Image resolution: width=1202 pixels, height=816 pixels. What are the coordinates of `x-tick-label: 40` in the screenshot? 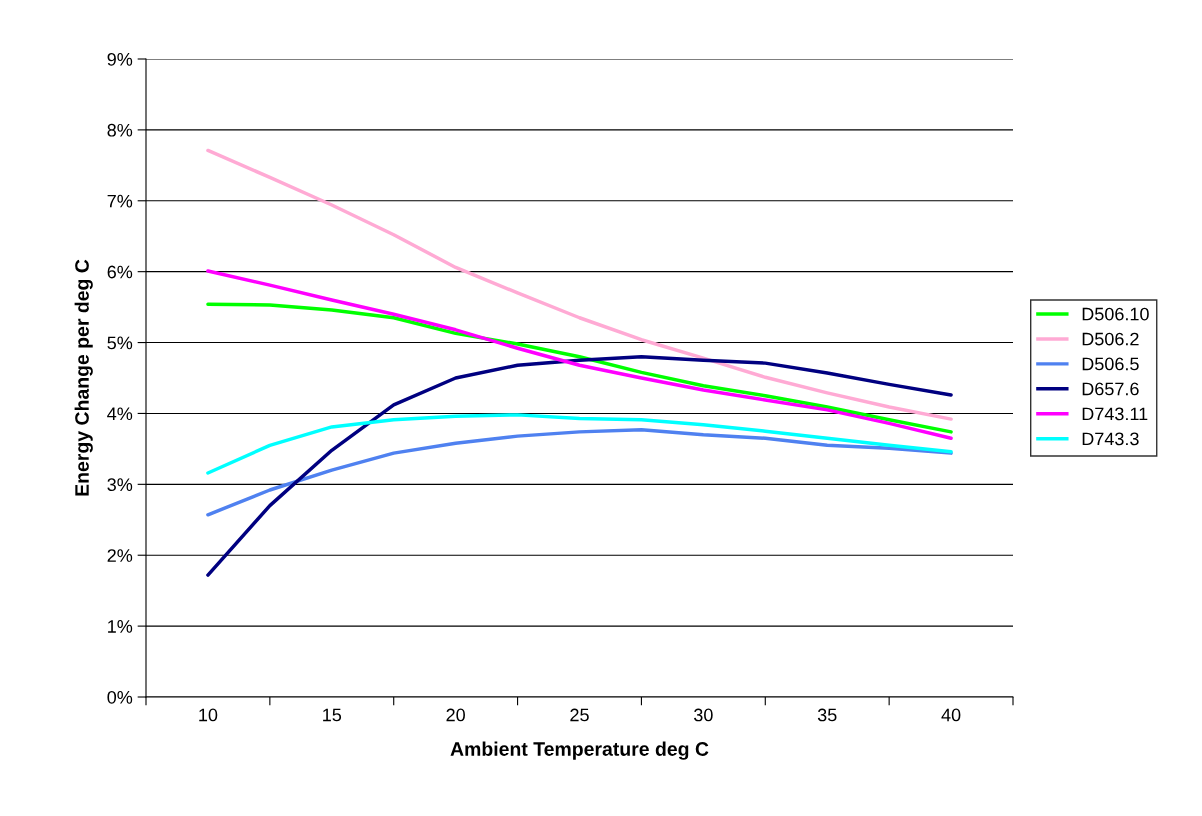 It's located at (951, 715).